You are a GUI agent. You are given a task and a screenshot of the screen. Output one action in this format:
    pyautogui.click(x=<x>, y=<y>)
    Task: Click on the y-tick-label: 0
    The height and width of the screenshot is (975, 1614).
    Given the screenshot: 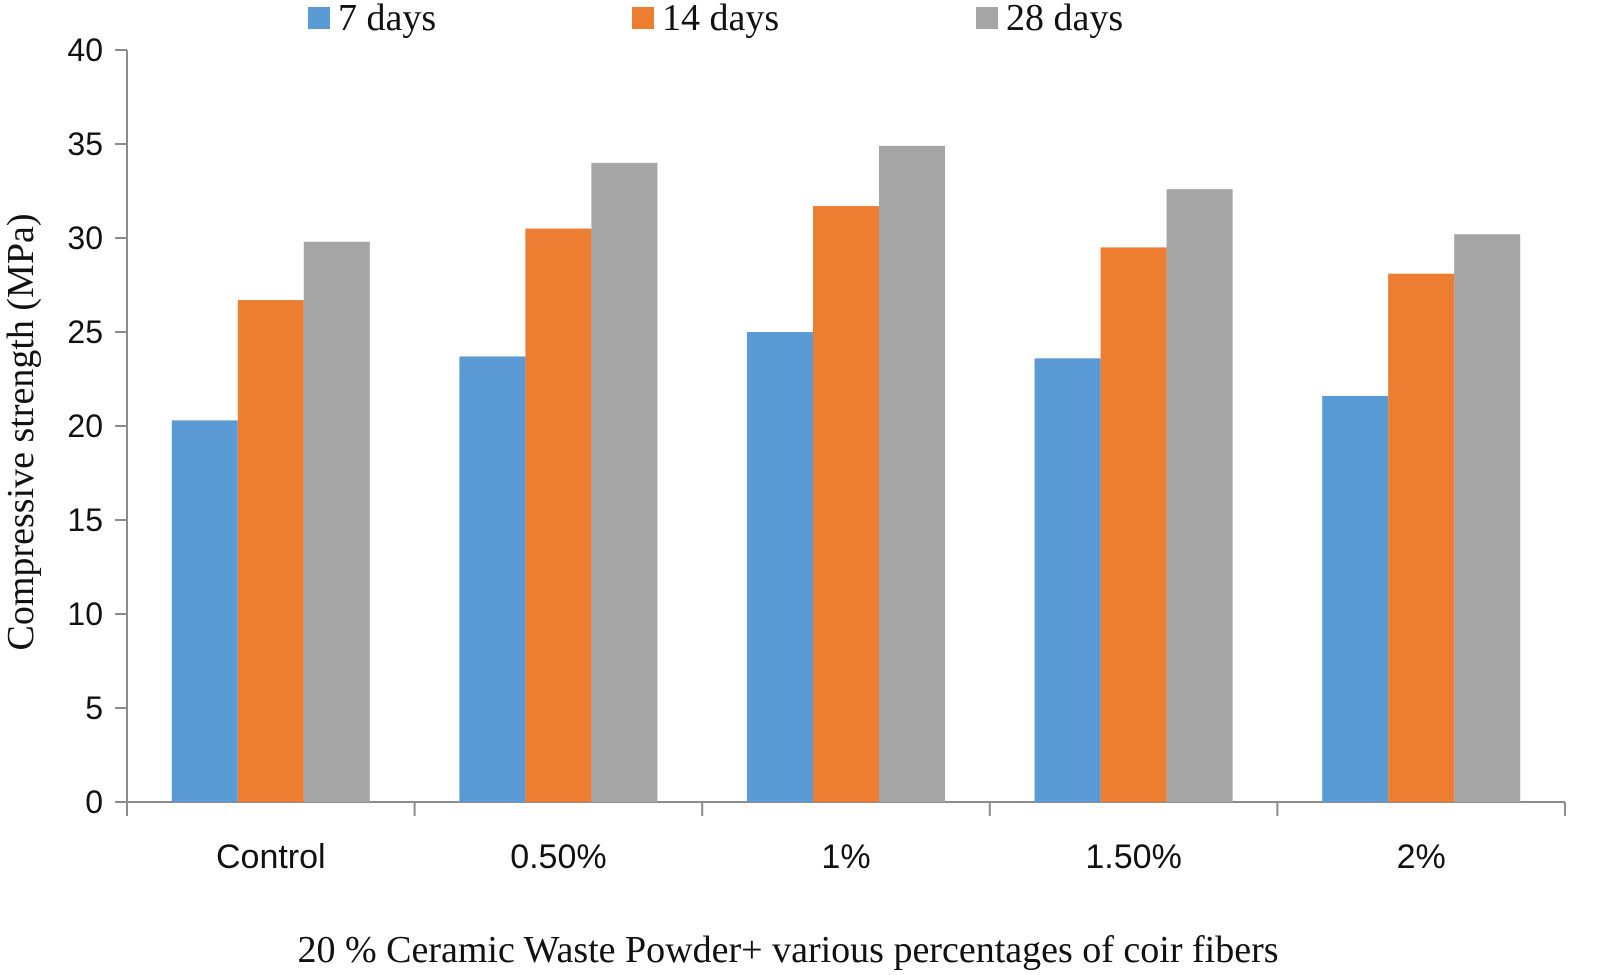 What is the action you would take?
    pyautogui.click(x=94, y=802)
    